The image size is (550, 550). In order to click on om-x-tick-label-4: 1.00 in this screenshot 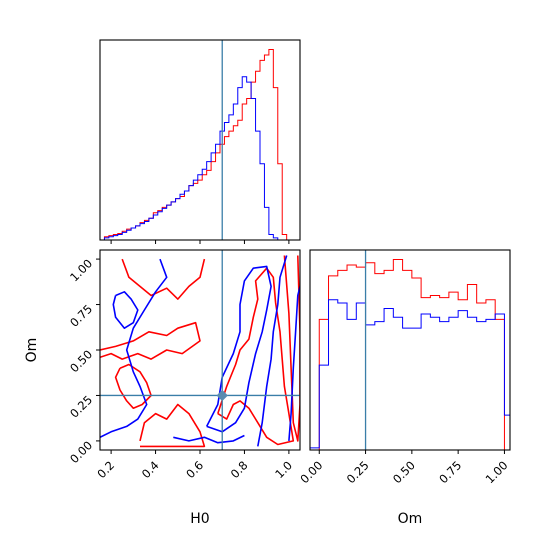, I will do `click(497, 472)`.